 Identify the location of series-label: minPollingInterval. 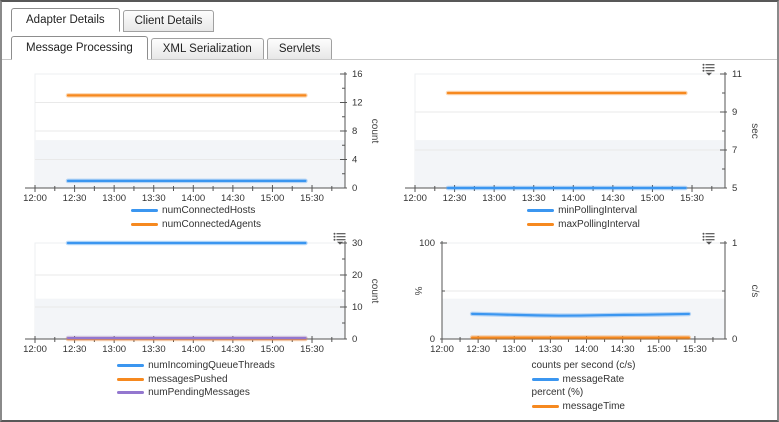
(598, 210).